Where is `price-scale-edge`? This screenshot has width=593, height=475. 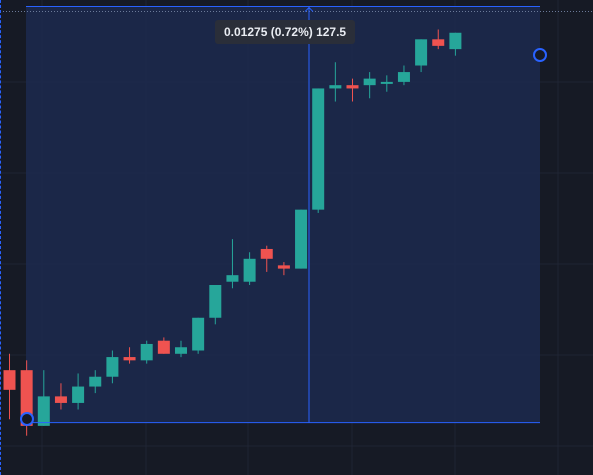
price-scale-edge is located at coordinates (1, 237).